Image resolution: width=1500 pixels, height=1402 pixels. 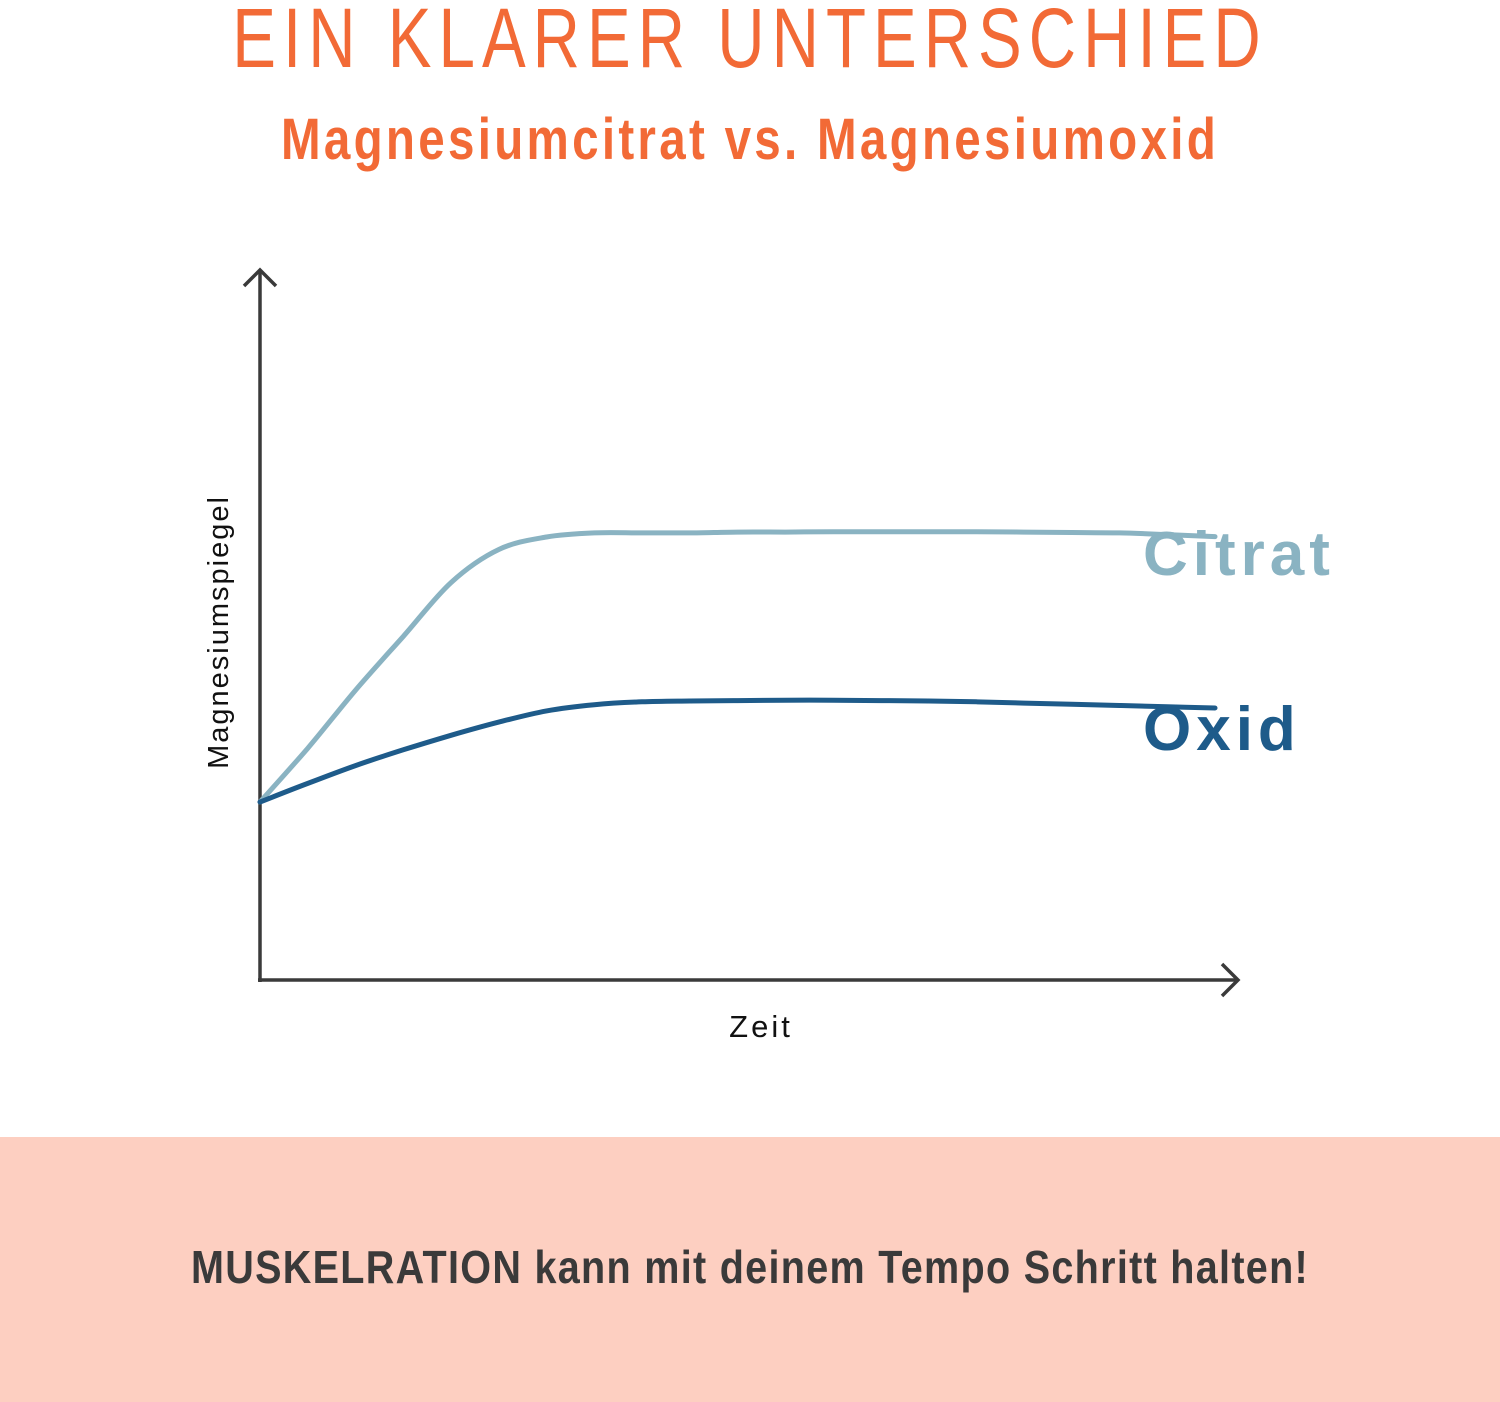 What do you see at coordinates (1239, 554) in the screenshot?
I see `series-label-citrat: Citrat` at bounding box center [1239, 554].